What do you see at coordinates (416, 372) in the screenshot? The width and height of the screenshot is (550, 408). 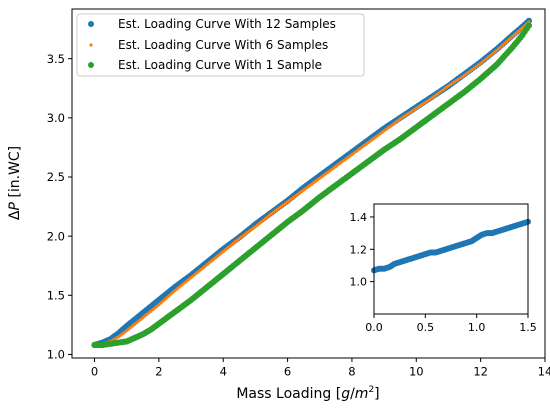 I see `main-x-tick-label-5: 10` at bounding box center [416, 372].